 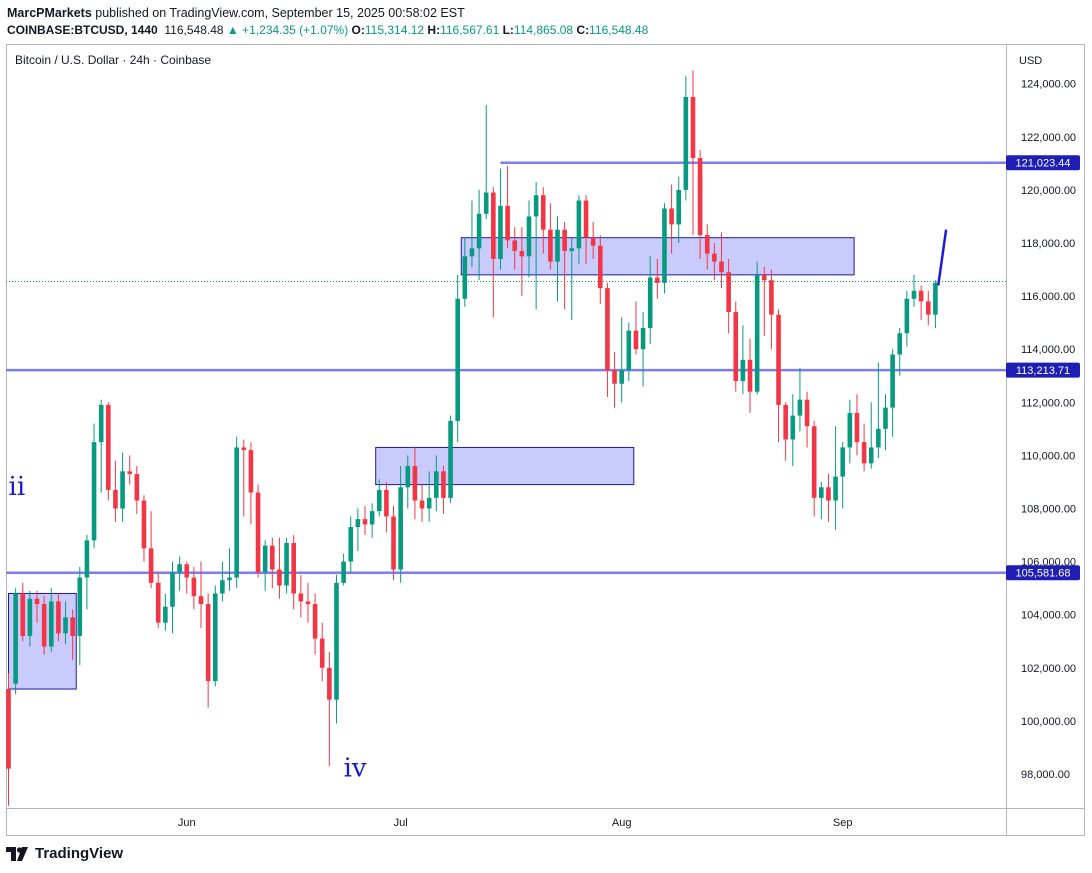 What do you see at coordinates (64, 853) in the screenshot?
I see `tradingview-logo: TradingView` at bounding box center [64, 853].